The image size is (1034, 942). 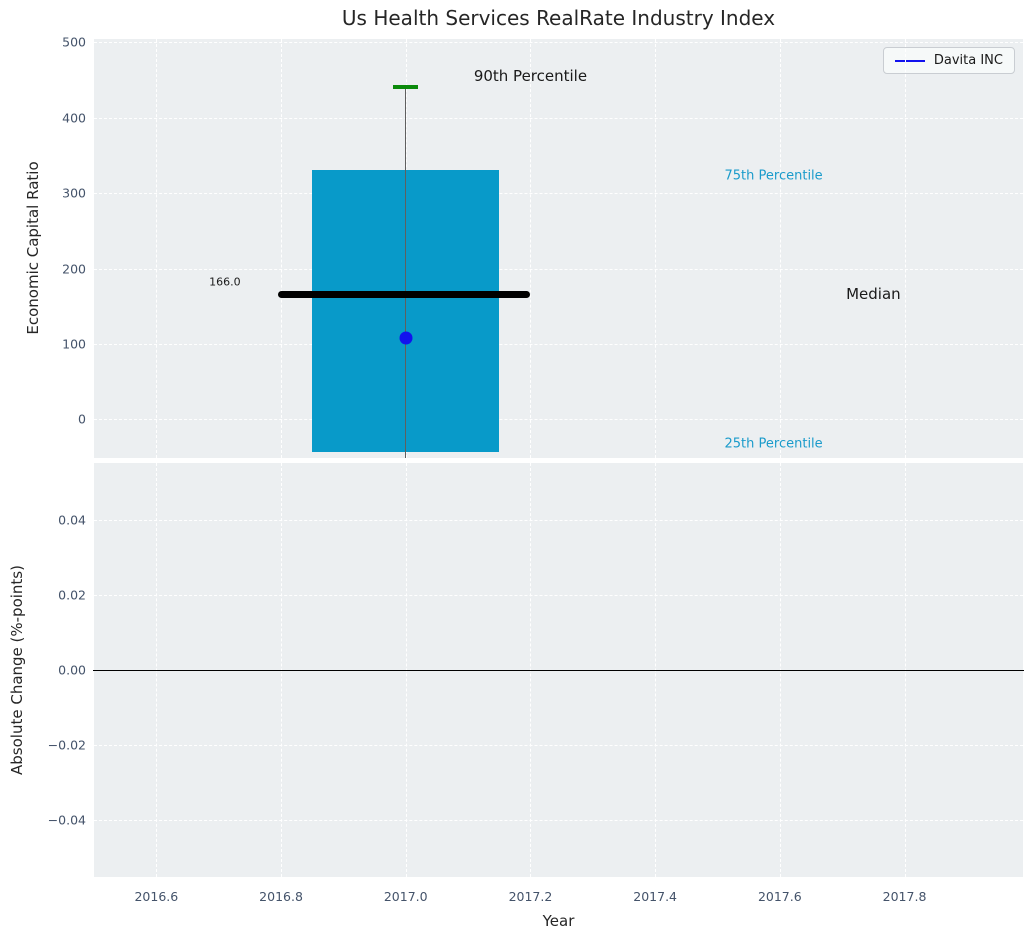 What do you see at coordinates (72, 520) in the screenshot?
I see `y-tick-label: 0.04` at bounding box center [72, 520].